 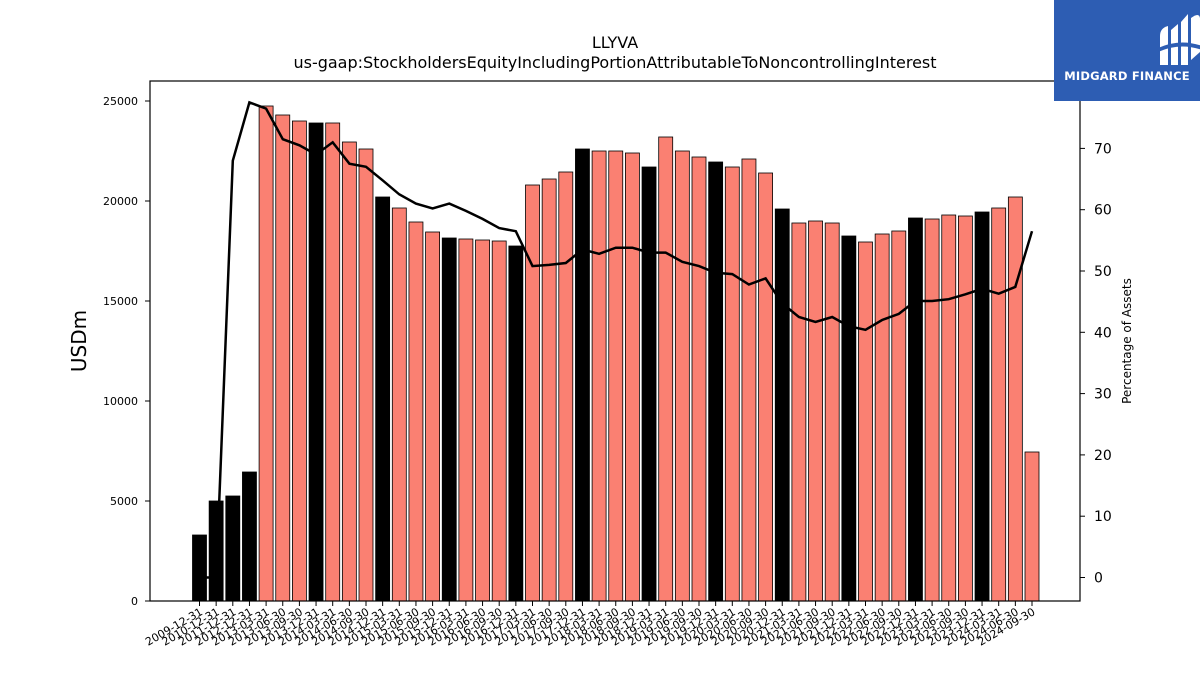 What do you see at coordinates (79, 341) in the screenshot?
I see `y-axis-label: USDm` at bounding box center [79, 341].